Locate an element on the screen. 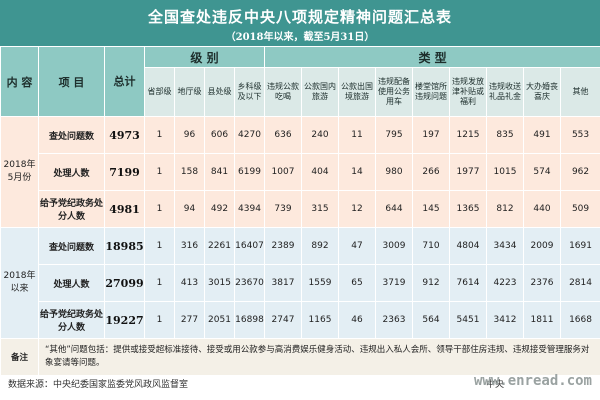  row-total: 18985 is located at coordinates (124, 246).